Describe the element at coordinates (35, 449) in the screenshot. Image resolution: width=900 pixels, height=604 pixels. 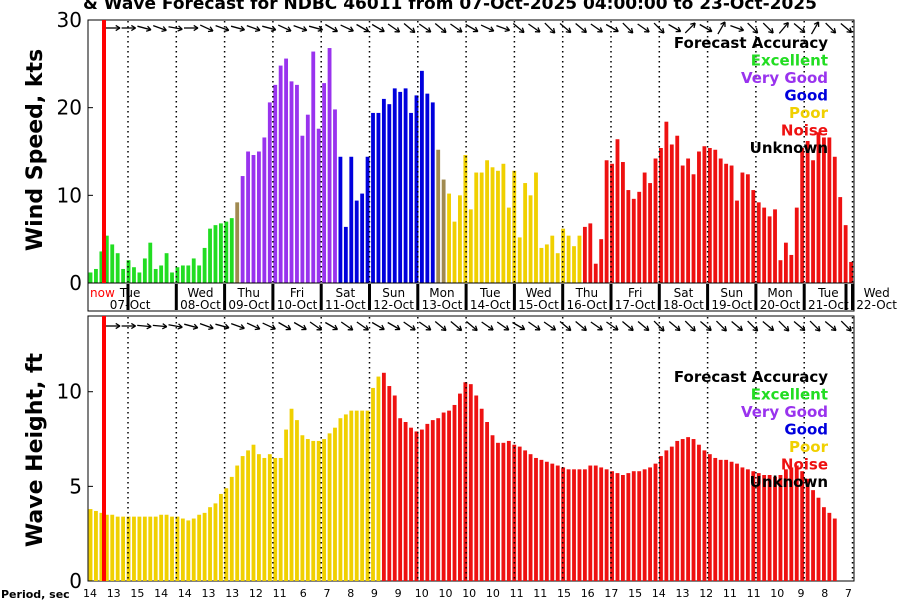
I see `wave-y-axis-label: Wave Height, ft` at that location.